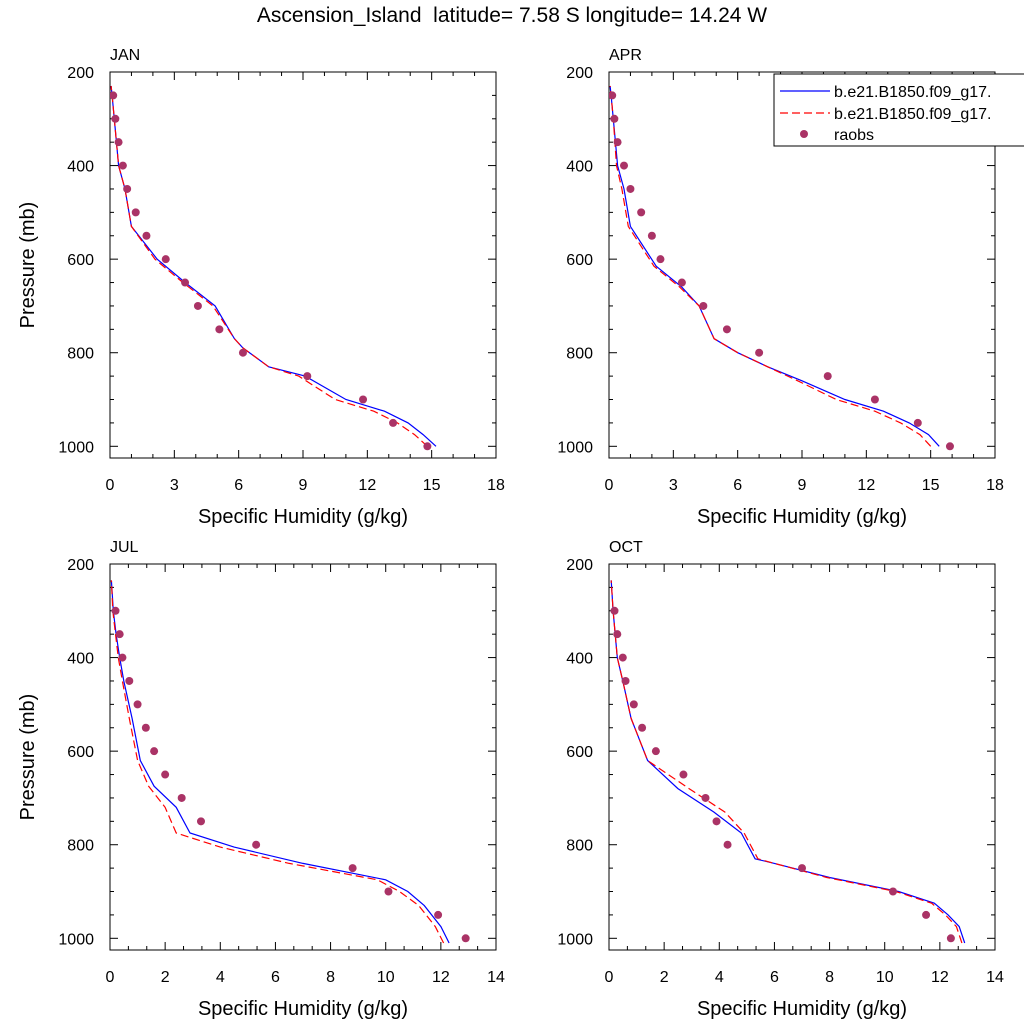 The width and height of the screenshot is (1024, 1024). I want to click on legend-box, so click(898, 110).